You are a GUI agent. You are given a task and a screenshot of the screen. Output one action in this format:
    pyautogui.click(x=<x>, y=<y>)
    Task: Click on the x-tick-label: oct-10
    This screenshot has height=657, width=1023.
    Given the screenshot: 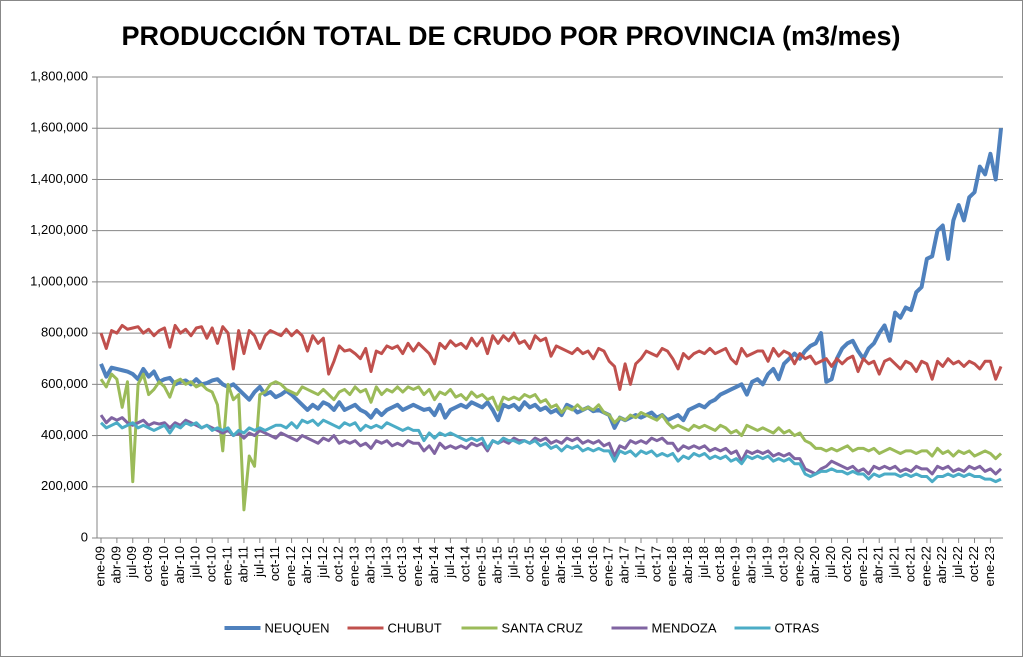 What is the action you would take?
    pyautogui.click(x=211, y=564)
    